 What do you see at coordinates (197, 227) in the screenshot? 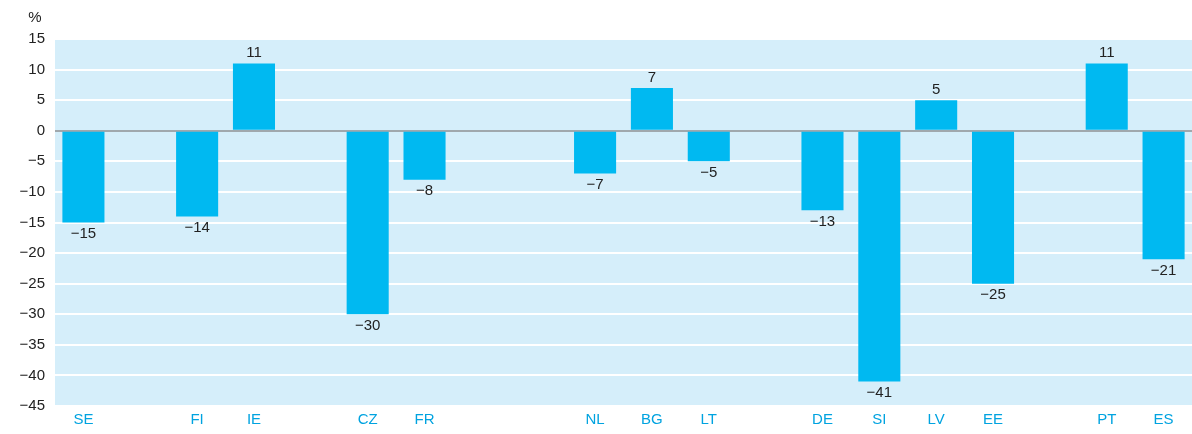
I see `data-label: −14` at bounding box center [197, 227].